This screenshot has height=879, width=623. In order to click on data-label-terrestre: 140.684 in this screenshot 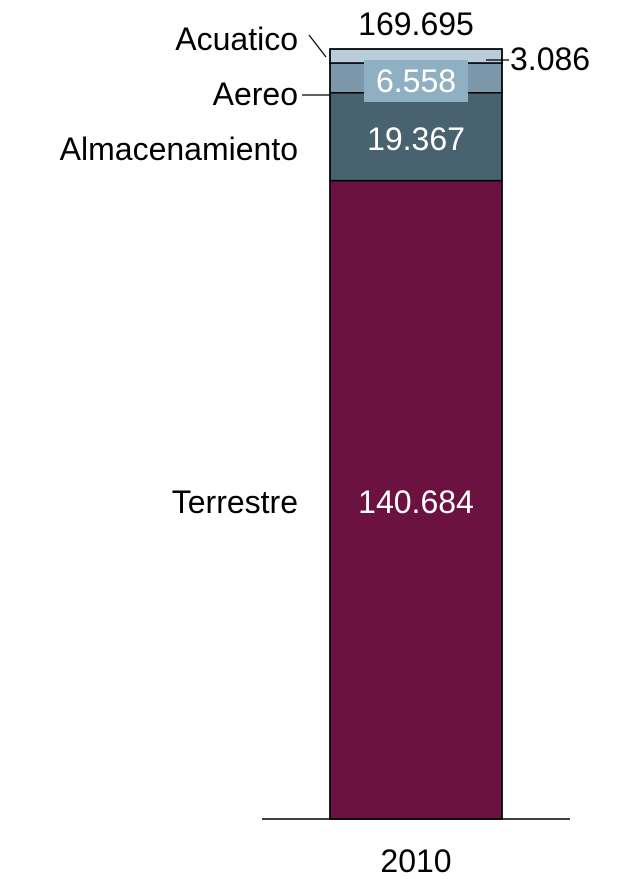, I will do `click(416, 502)`.